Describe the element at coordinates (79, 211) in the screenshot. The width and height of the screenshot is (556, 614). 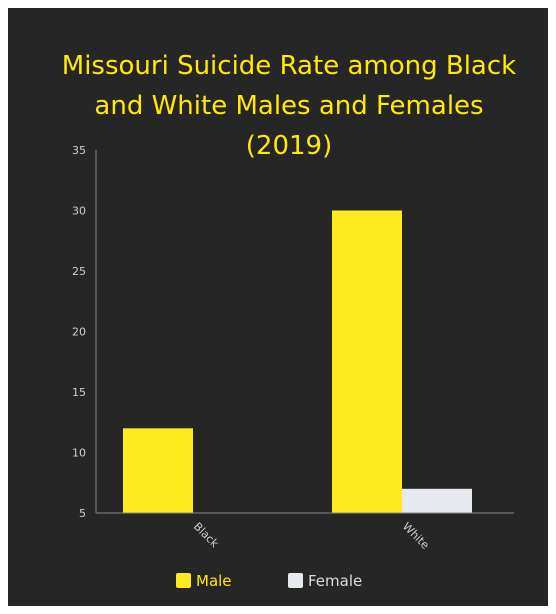
I see `y-tick-label: 30` at that location.